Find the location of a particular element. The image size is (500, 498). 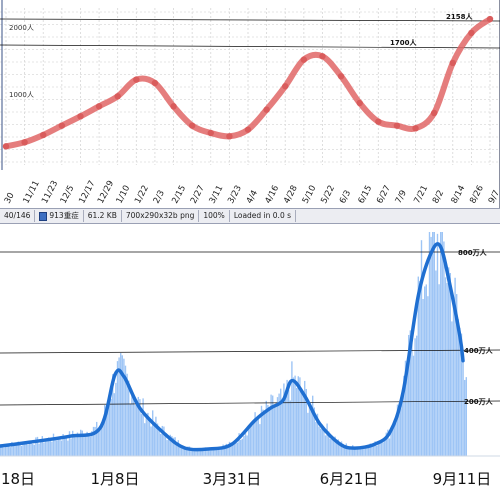

annotation-2158: 2158人 is located at coordinates (459, 16).